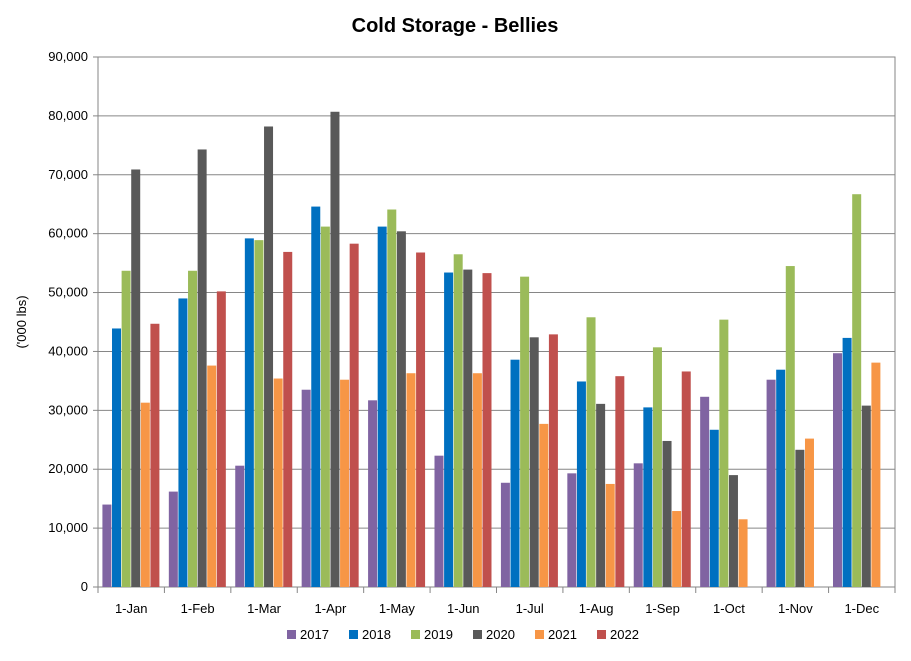 Image resolution: width=911 pixels, height=661 pixels. I want to click on bar-2020-1-Feb, so click(202, 368).